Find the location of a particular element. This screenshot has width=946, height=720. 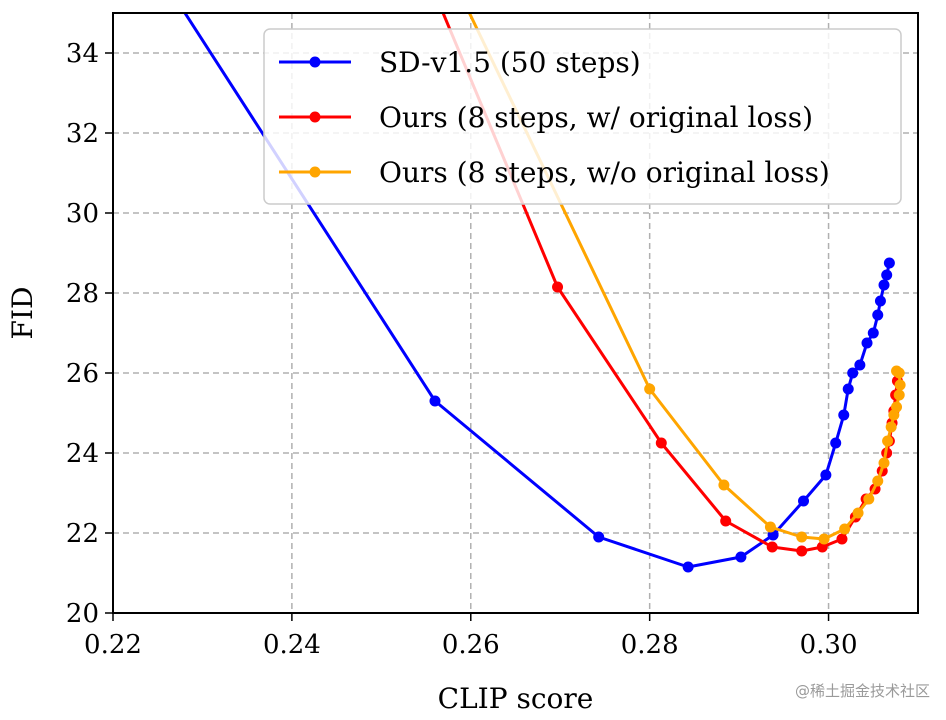

x-axis-title: CLIP score is located at coordinates (516, 698).